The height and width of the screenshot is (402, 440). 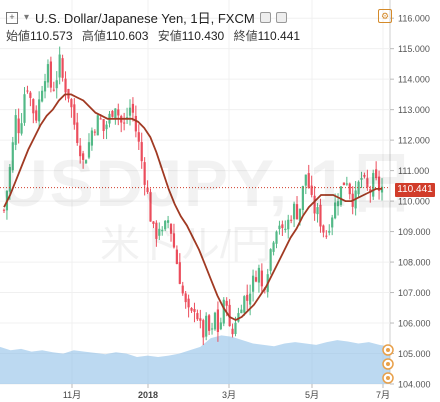 I want to click on x-tick-label: 7月, so click(x=383, y=395).